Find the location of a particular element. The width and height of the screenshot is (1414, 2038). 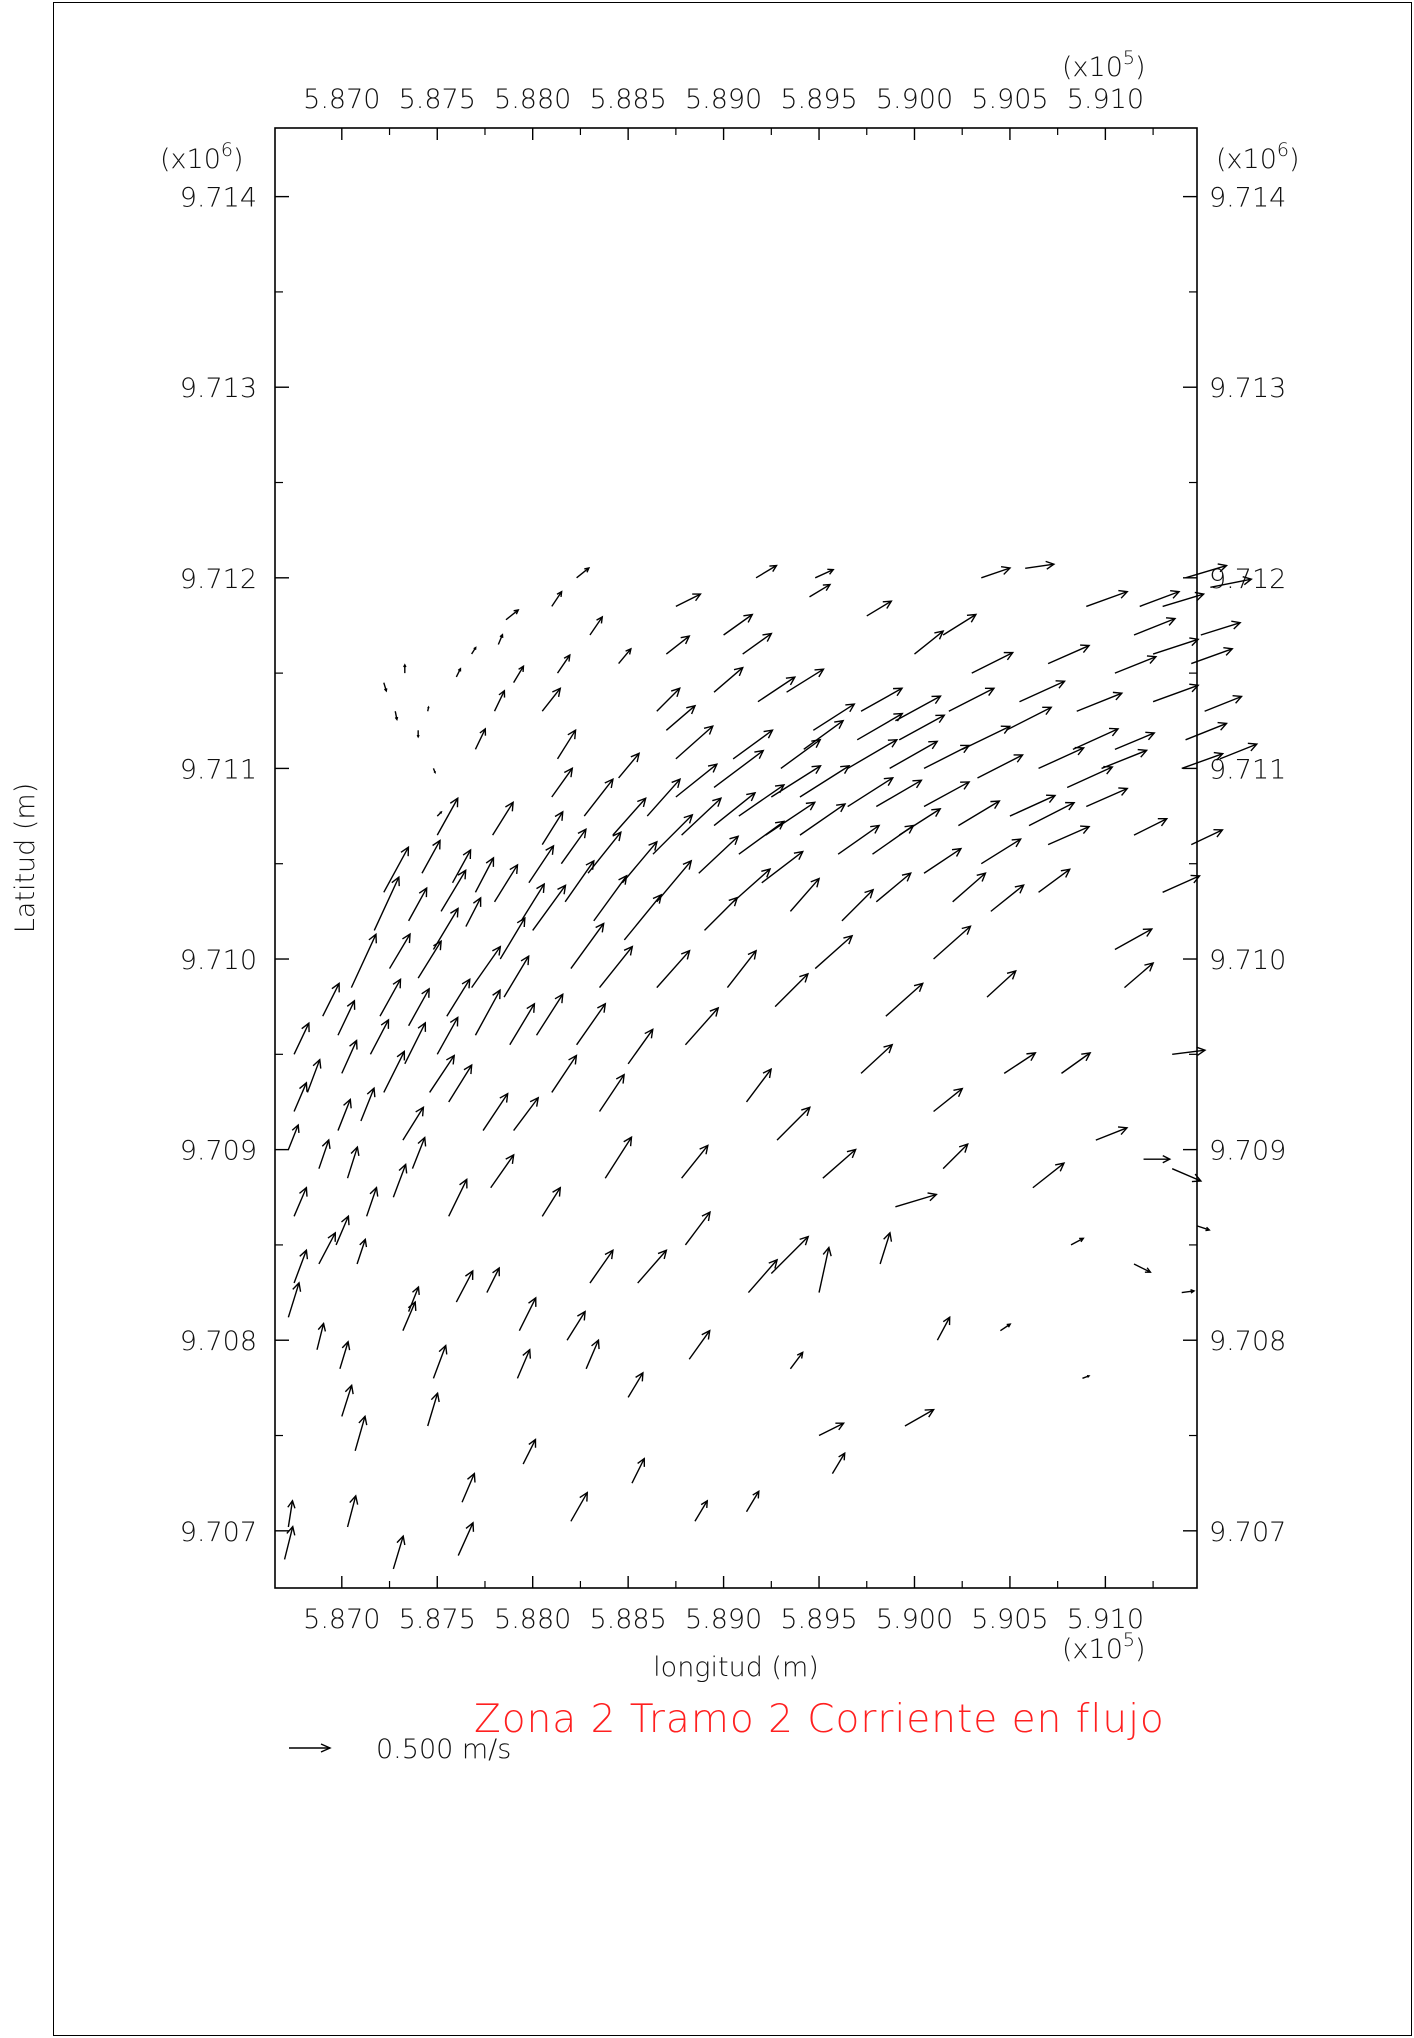

y-tick-label-right: 9.710 is located at coordinates (1247, 960).